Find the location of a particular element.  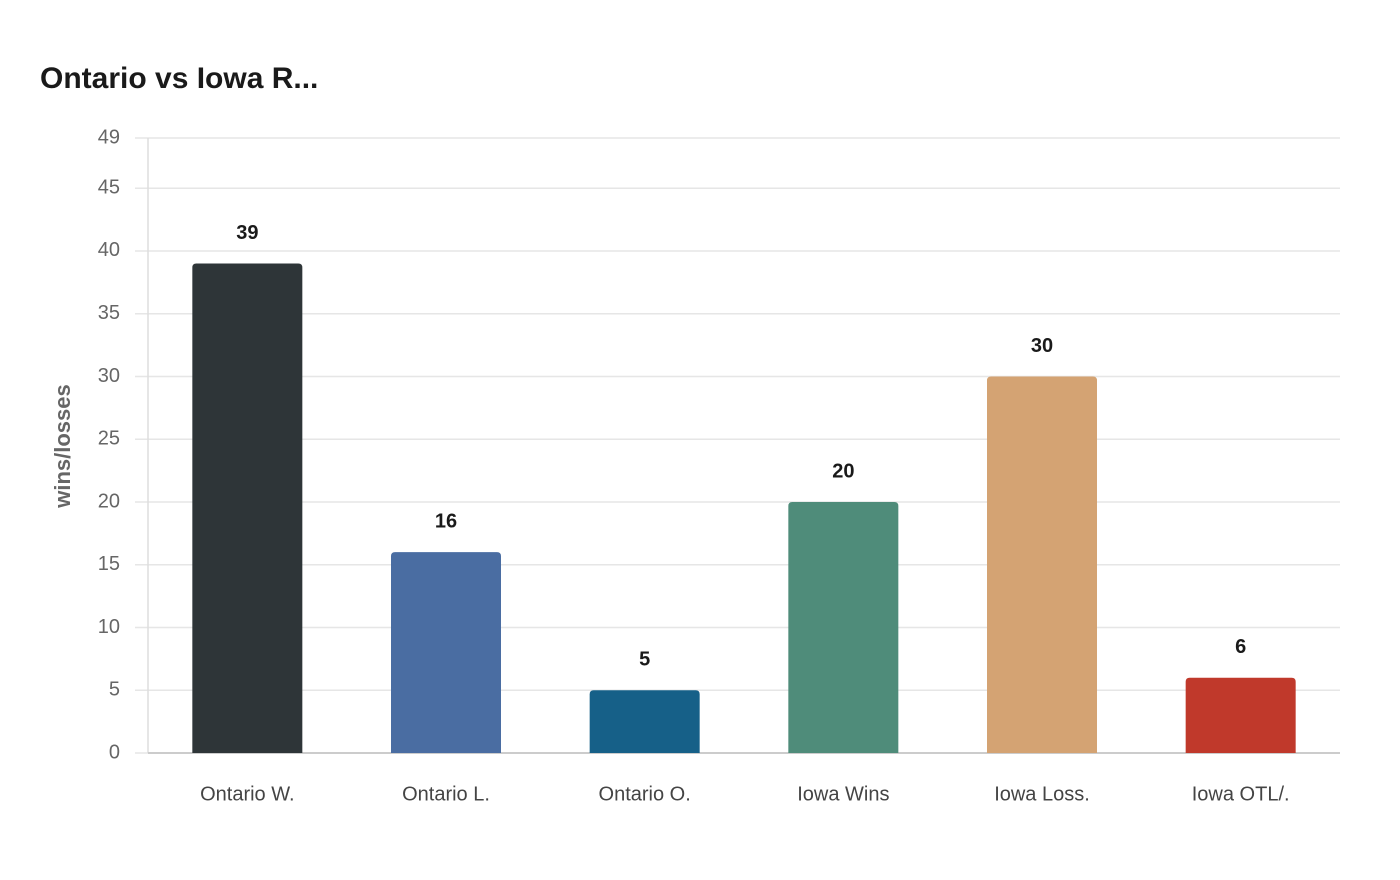

y-tick-label: 30 is located at coordinates (109, 376).